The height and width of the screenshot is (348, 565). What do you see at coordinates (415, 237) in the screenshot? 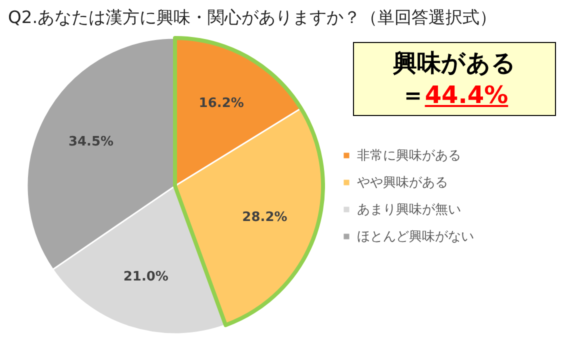
I see `legend-label: ほとんど興味がない` at bounding box center [415, 237].